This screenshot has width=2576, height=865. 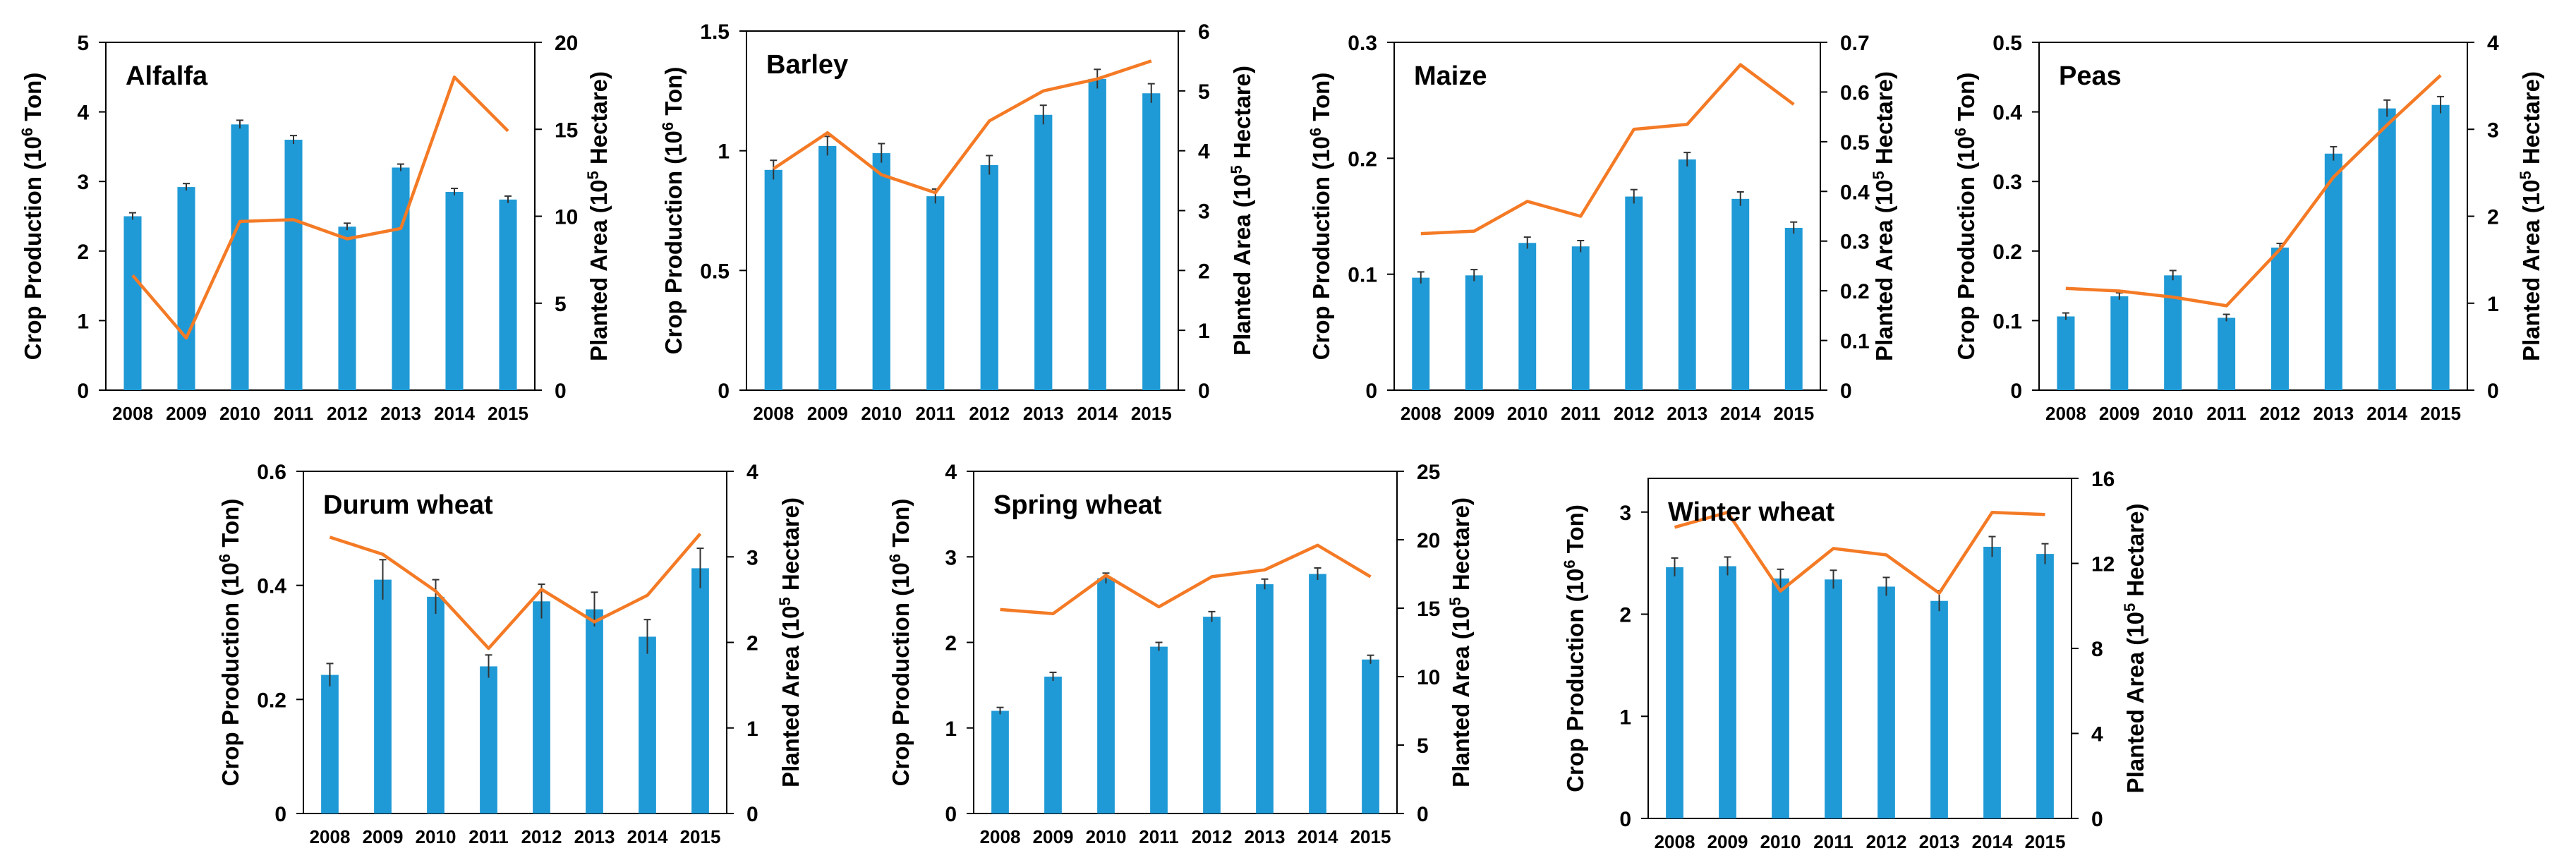 What do you see at coordinates (715, 32) in the screenshot?
I see `y-tick-label: 1.5` at bounding box center [715, 32].